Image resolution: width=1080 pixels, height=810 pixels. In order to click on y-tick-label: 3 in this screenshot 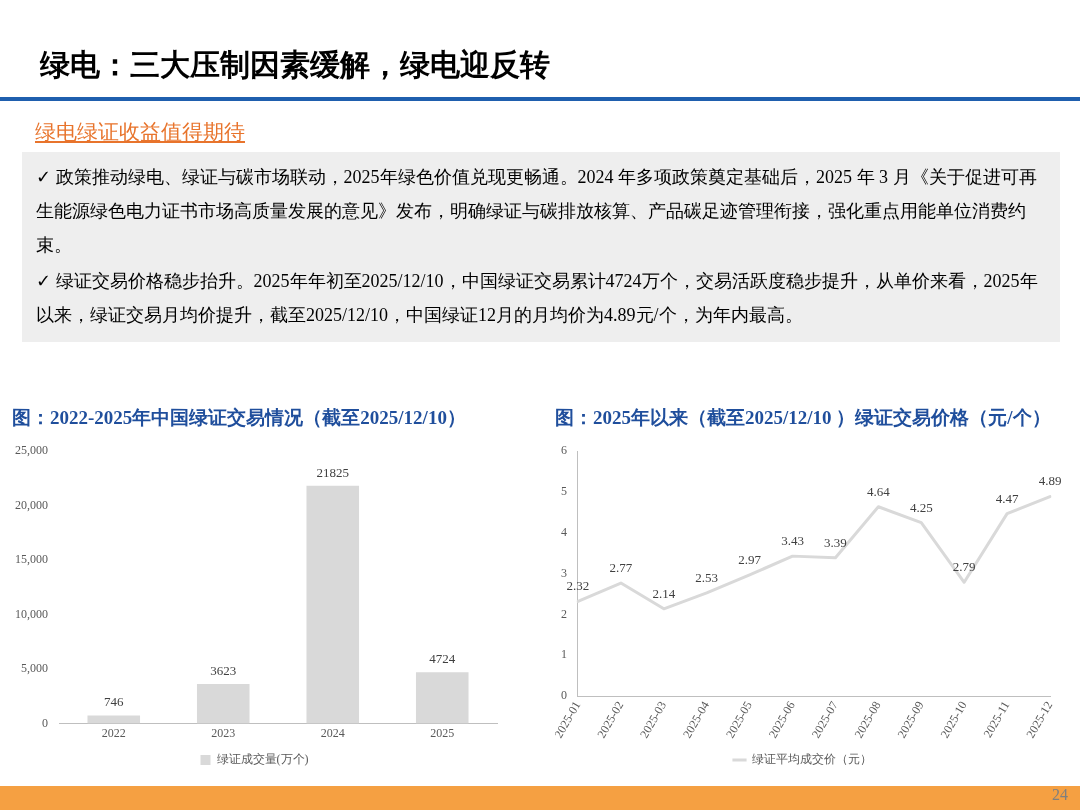, I will do `click(564, 572)`.